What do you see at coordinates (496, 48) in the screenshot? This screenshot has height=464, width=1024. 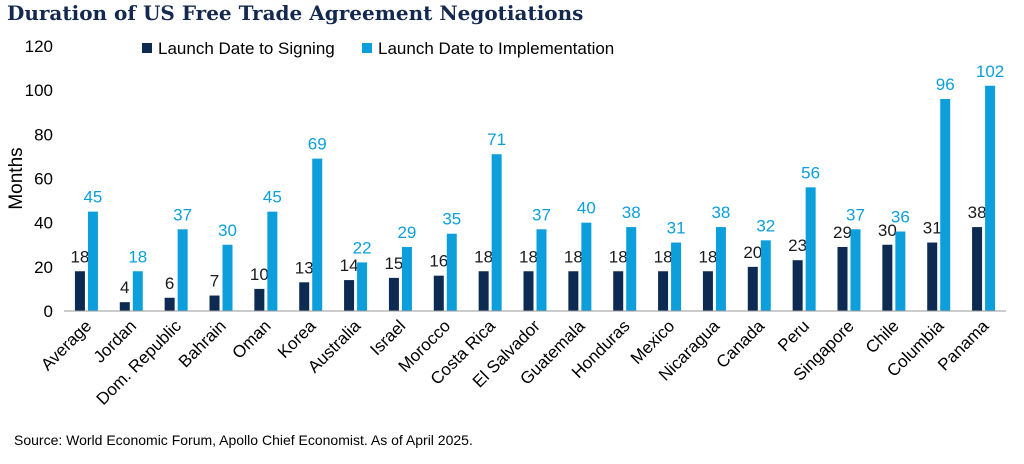 I see `legend-label-implementation: Launch Date to Implementation` at bounding box center [496, 48].